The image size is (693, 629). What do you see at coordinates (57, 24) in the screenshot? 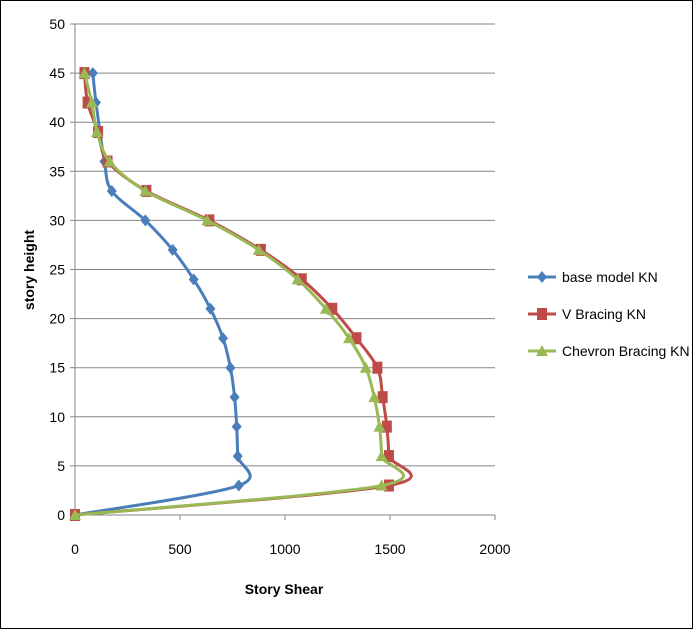
I see `y-tick-label: 50` at bounding box center [57, 24].